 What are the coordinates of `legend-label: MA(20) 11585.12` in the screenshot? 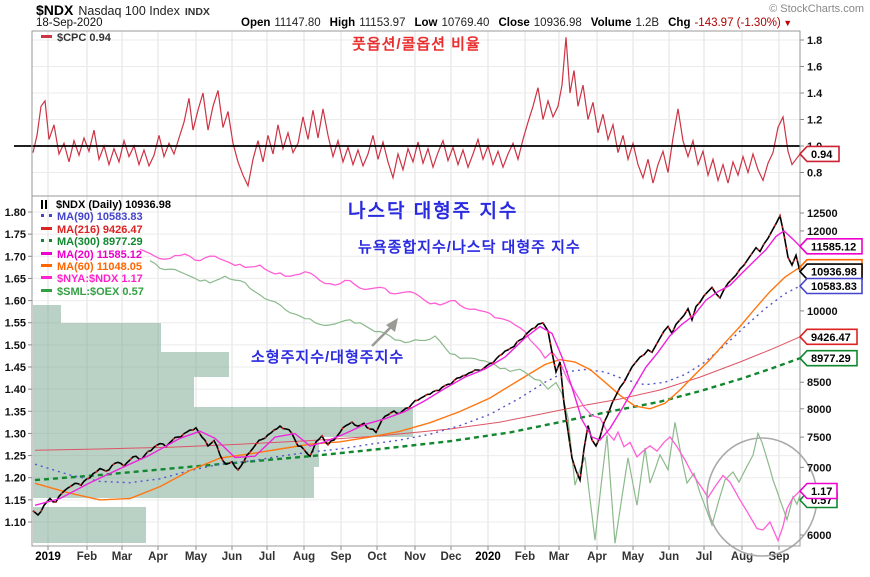 It's located at (99, 254).